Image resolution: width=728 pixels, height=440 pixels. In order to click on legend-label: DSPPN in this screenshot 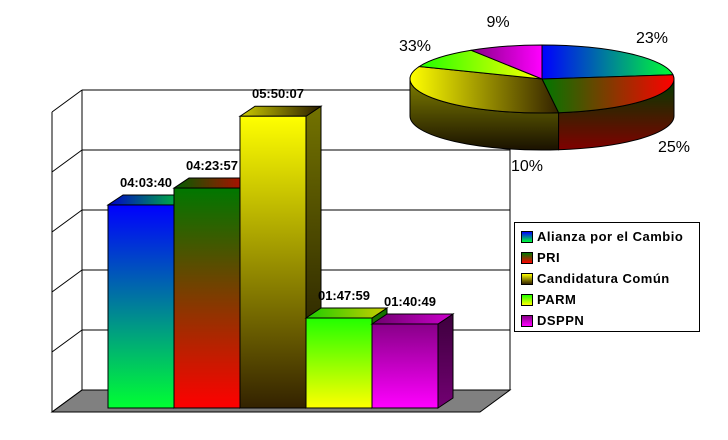, I will do `click(561, 320)`.